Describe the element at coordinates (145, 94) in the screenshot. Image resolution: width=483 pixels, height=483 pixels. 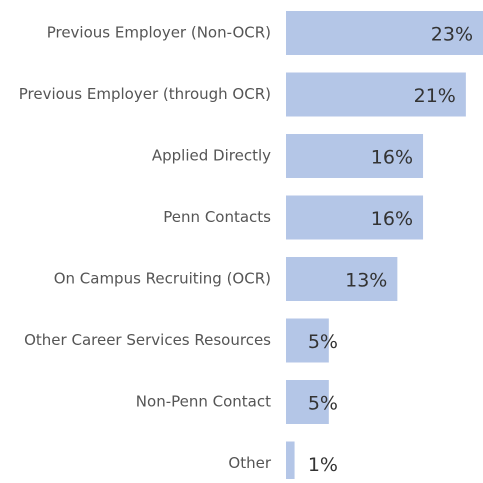
I see `category-label: Previous Employer (through OCR)` at that location.